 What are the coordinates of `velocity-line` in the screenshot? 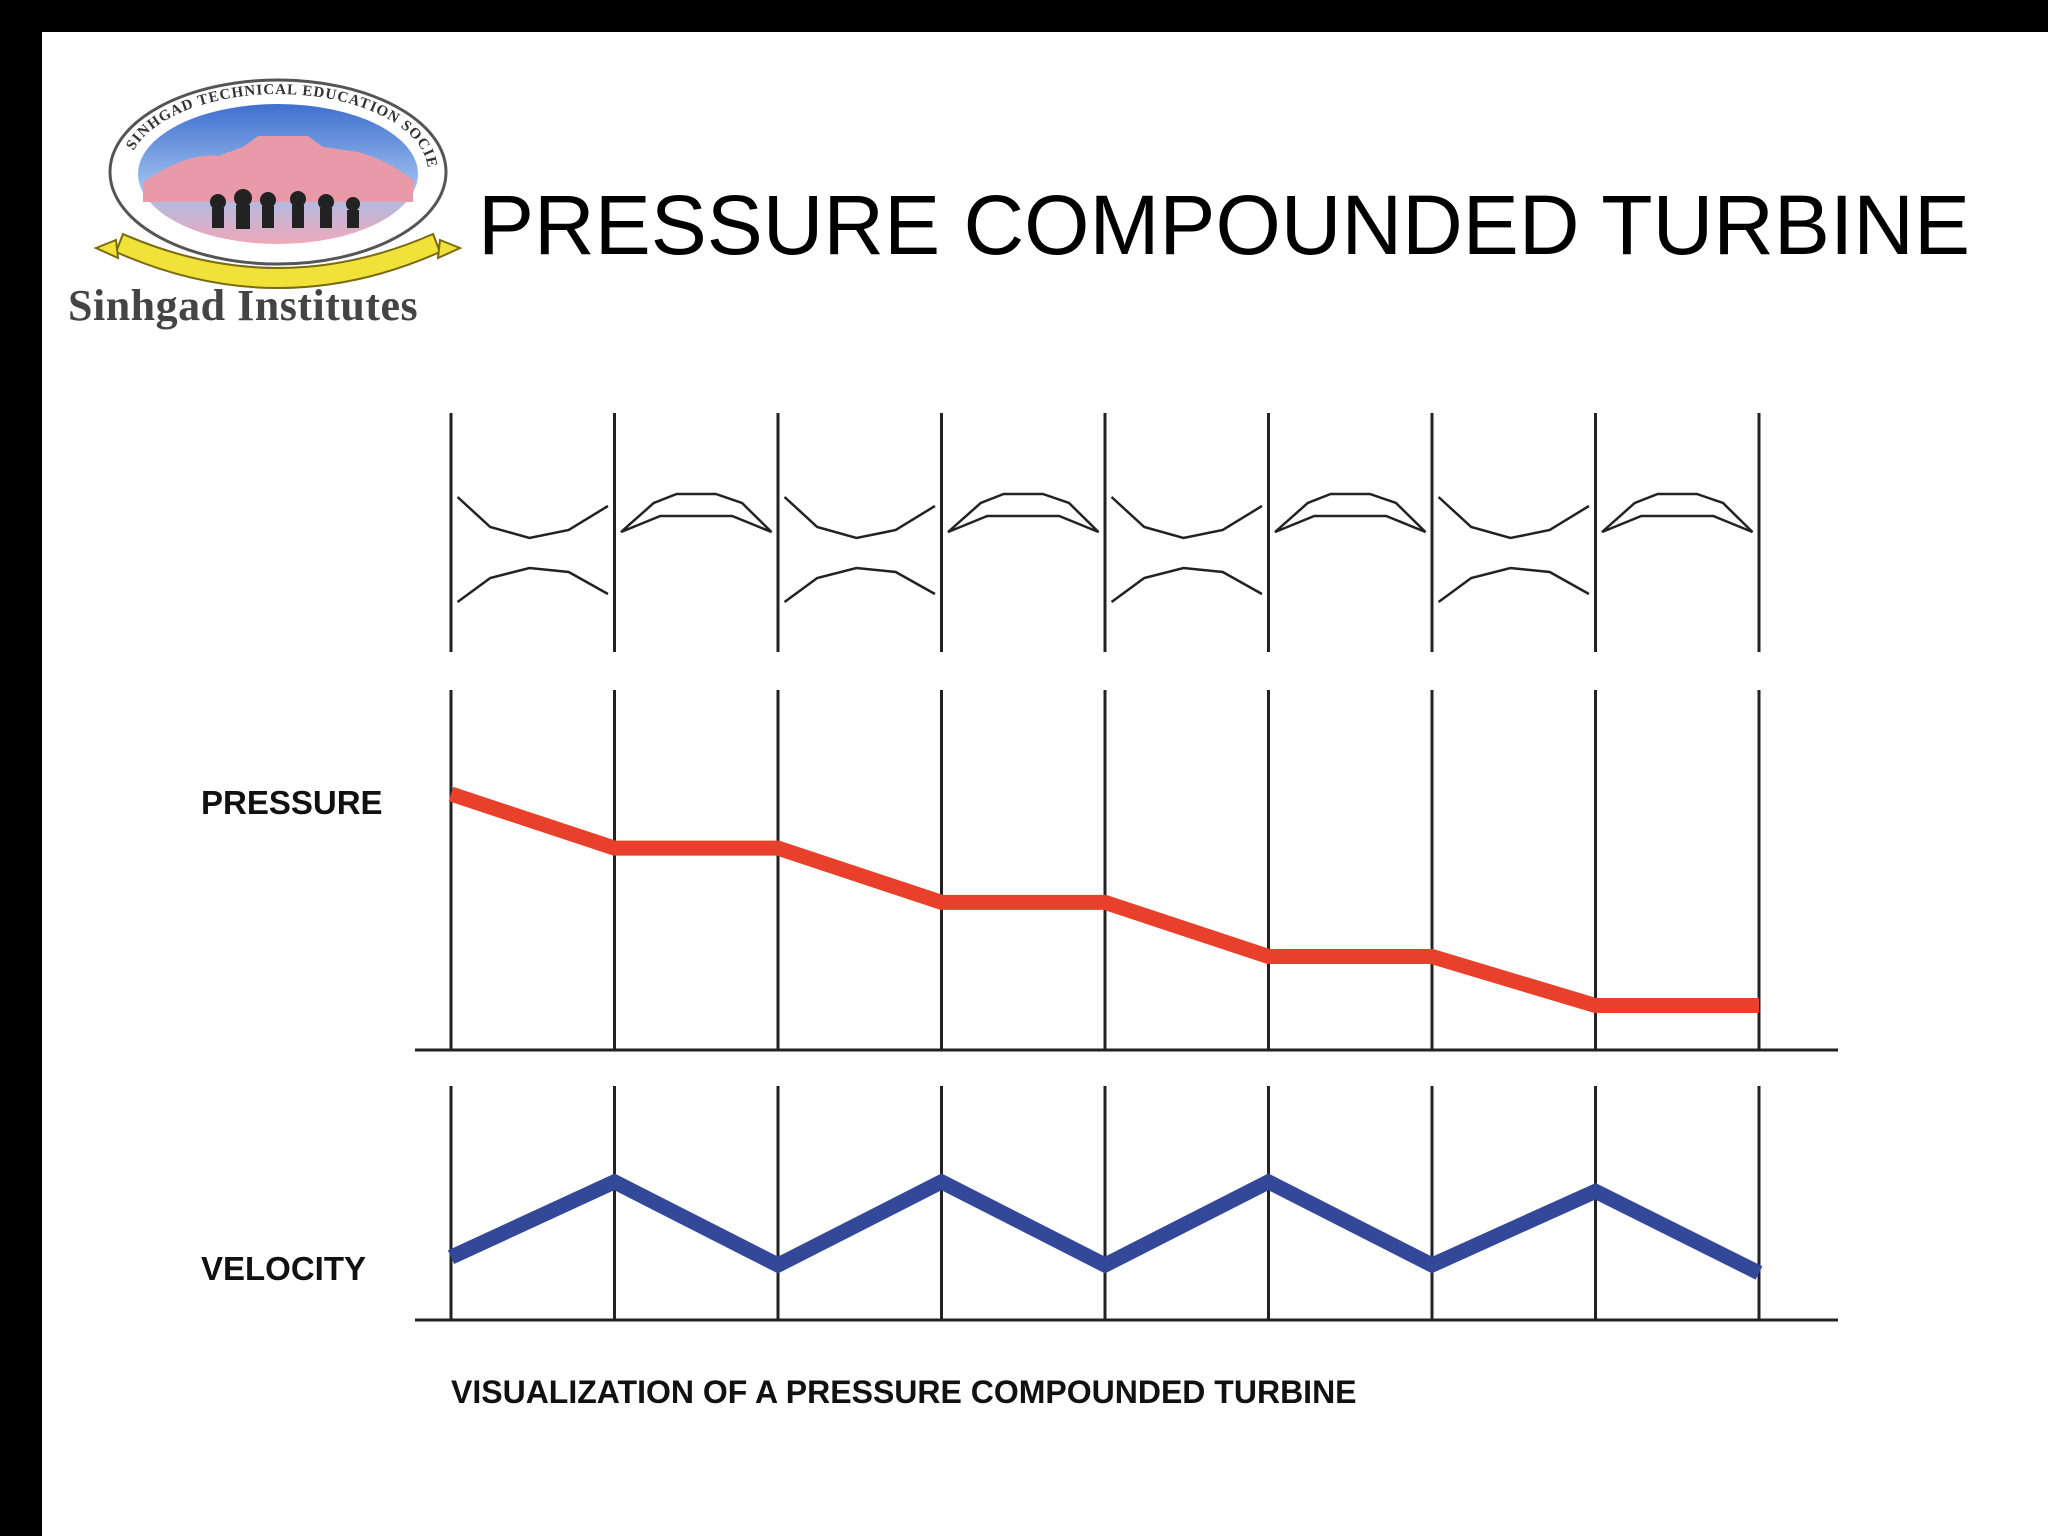 It's located at (1105, 1226).